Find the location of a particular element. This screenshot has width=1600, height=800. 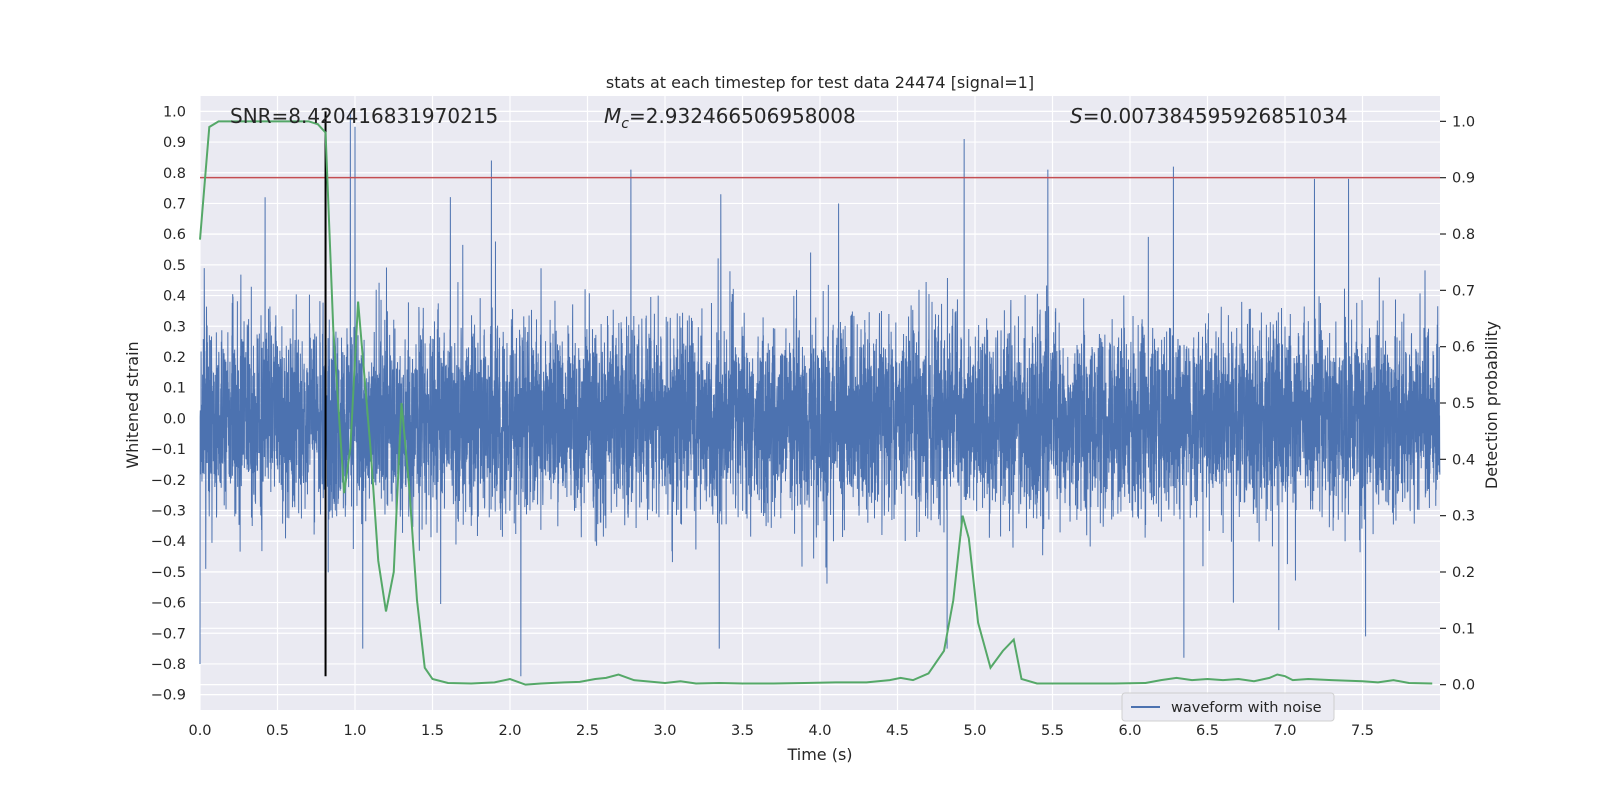

right-y-tick-label: 0.7 is located at coordinates (1463, 291).